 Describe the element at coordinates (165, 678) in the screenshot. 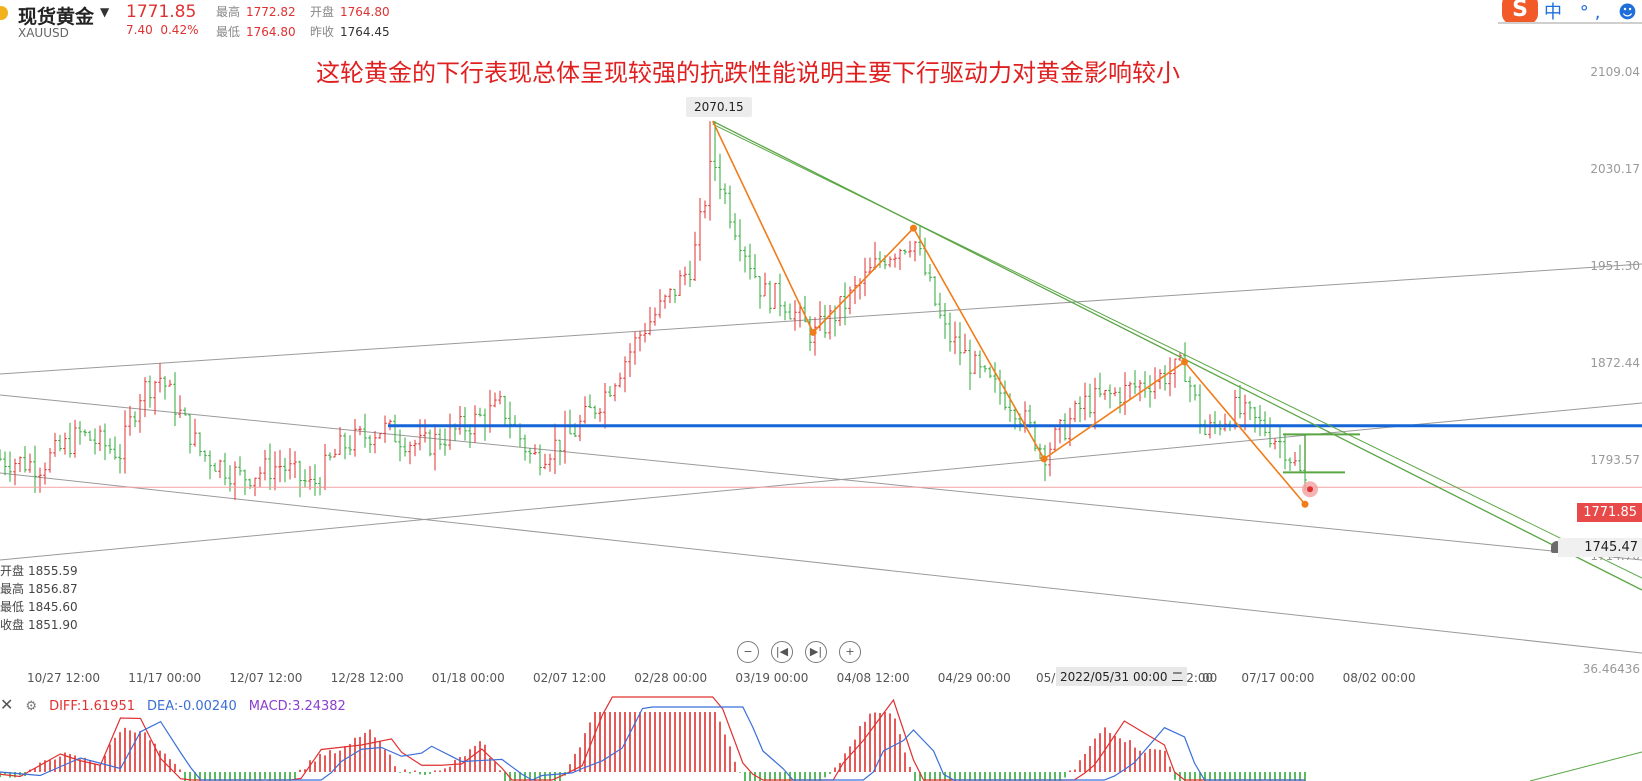

I see `x-tick-label: 11/17 00:00` at that location.